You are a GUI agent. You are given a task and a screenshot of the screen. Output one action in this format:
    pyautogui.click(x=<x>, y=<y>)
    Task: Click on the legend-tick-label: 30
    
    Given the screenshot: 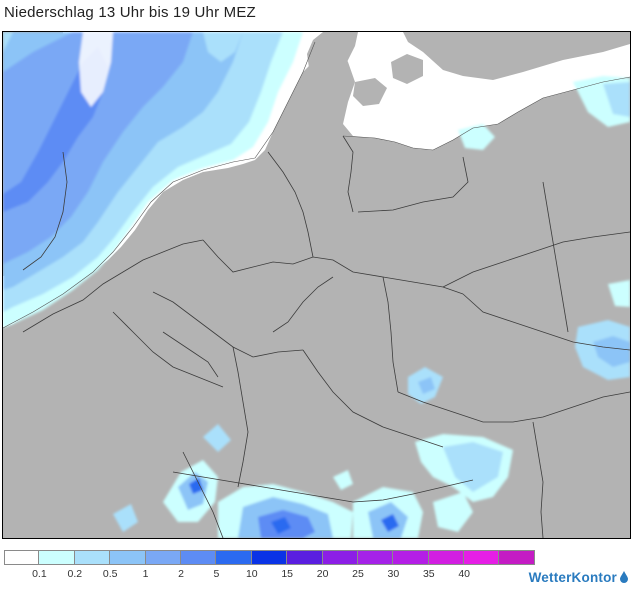 What is the action you would take?
    pyautogui.click(x=393, y=574)
    